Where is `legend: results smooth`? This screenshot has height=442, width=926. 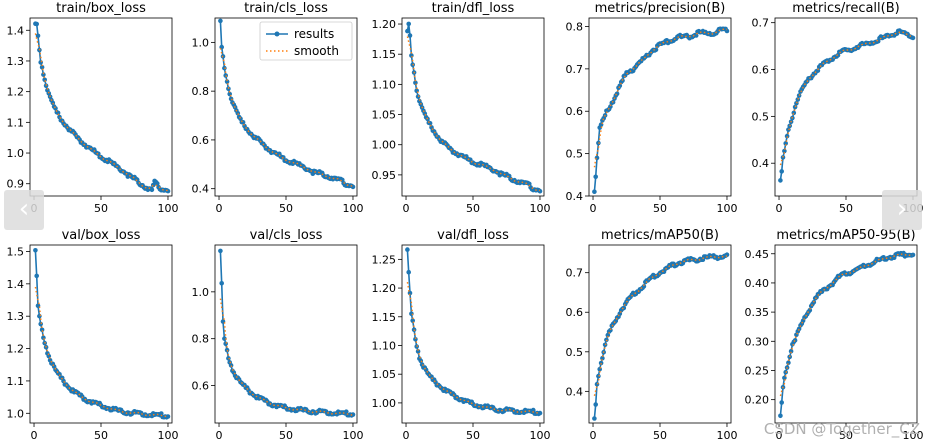 legend: results smooth is located at coordinates (306, 41).